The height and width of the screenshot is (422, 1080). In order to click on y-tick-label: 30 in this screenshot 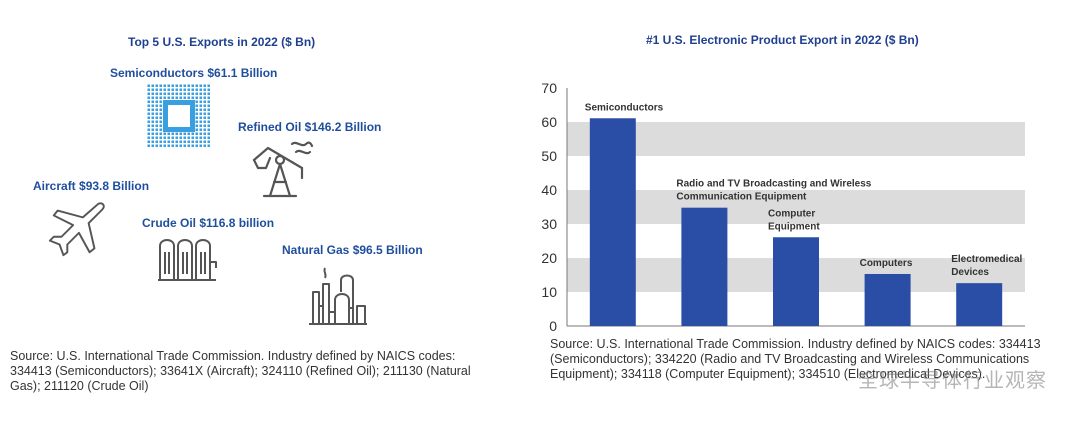, I will do `click(549, 224)`.